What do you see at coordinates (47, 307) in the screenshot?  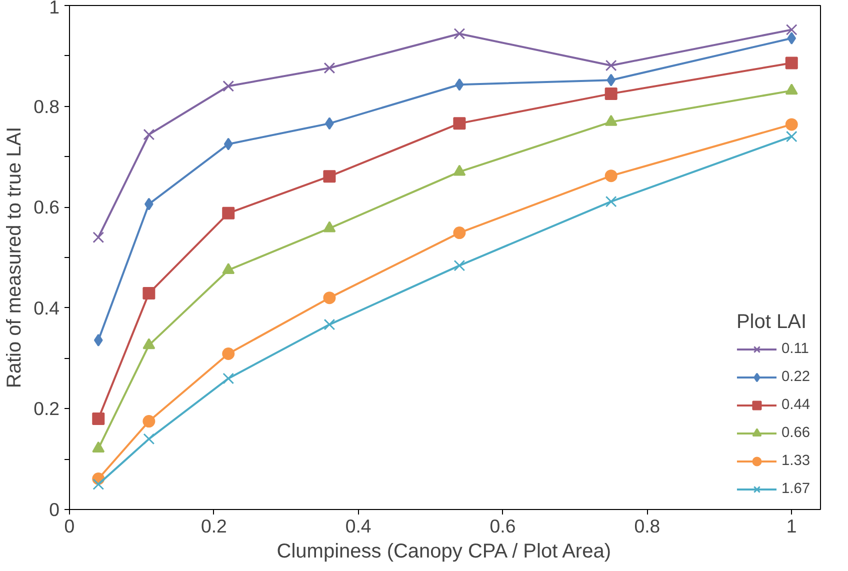 I see `y-tick-label: 0.4` at bounding box center [47, 307].